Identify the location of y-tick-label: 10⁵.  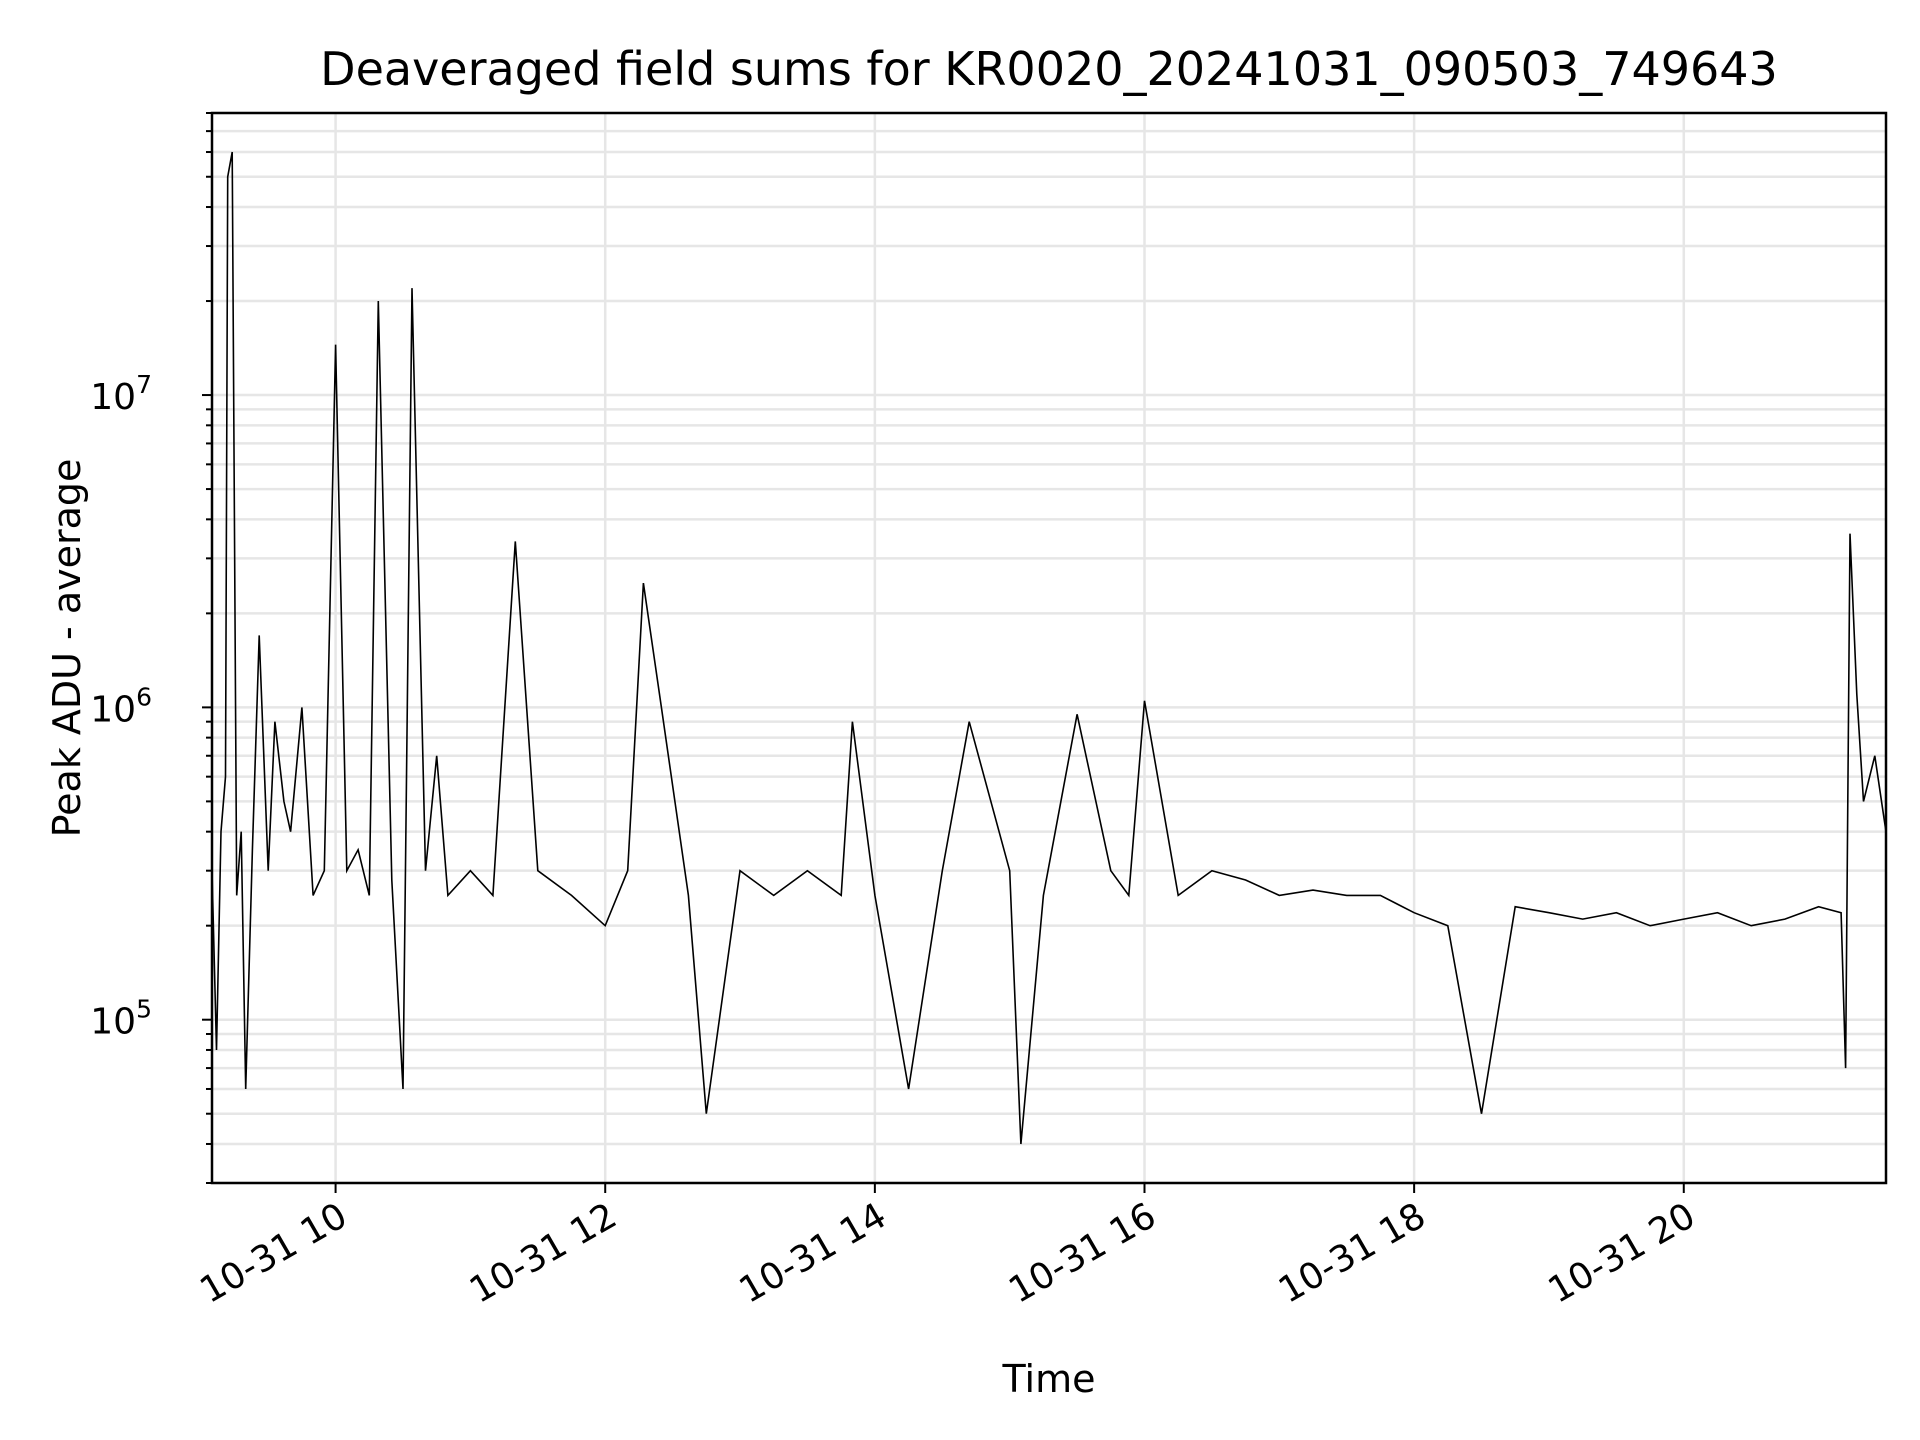
(121, 1019).